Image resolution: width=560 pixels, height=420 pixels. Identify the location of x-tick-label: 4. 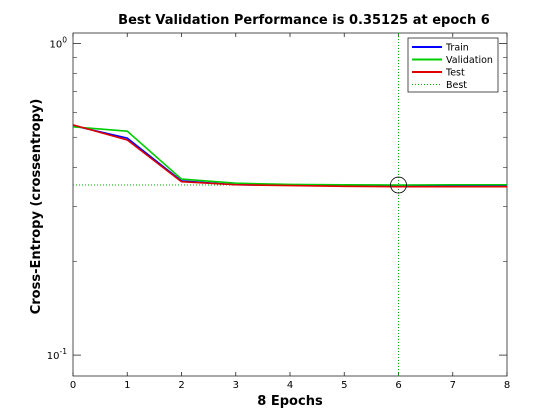
(290, 385).